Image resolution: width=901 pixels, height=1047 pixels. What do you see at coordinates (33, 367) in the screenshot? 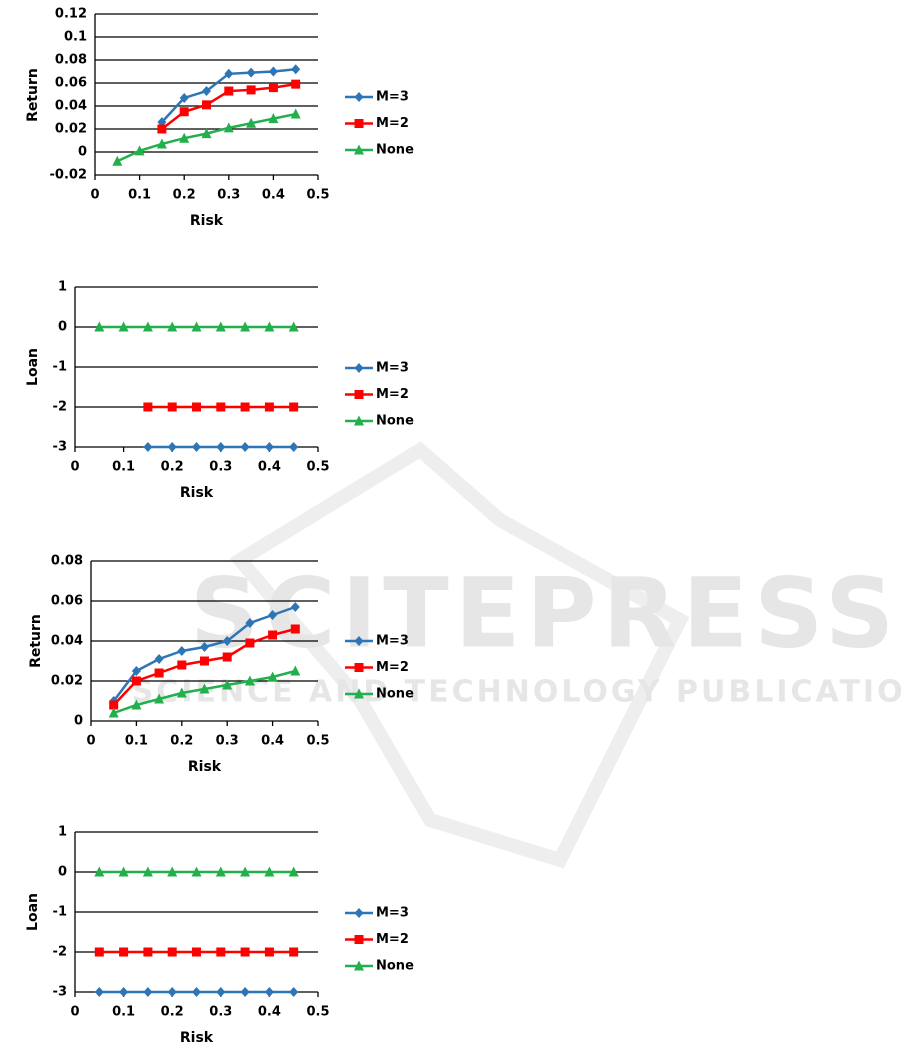
I see `y-axis-label: Loan` at bounding box center [33, 367].